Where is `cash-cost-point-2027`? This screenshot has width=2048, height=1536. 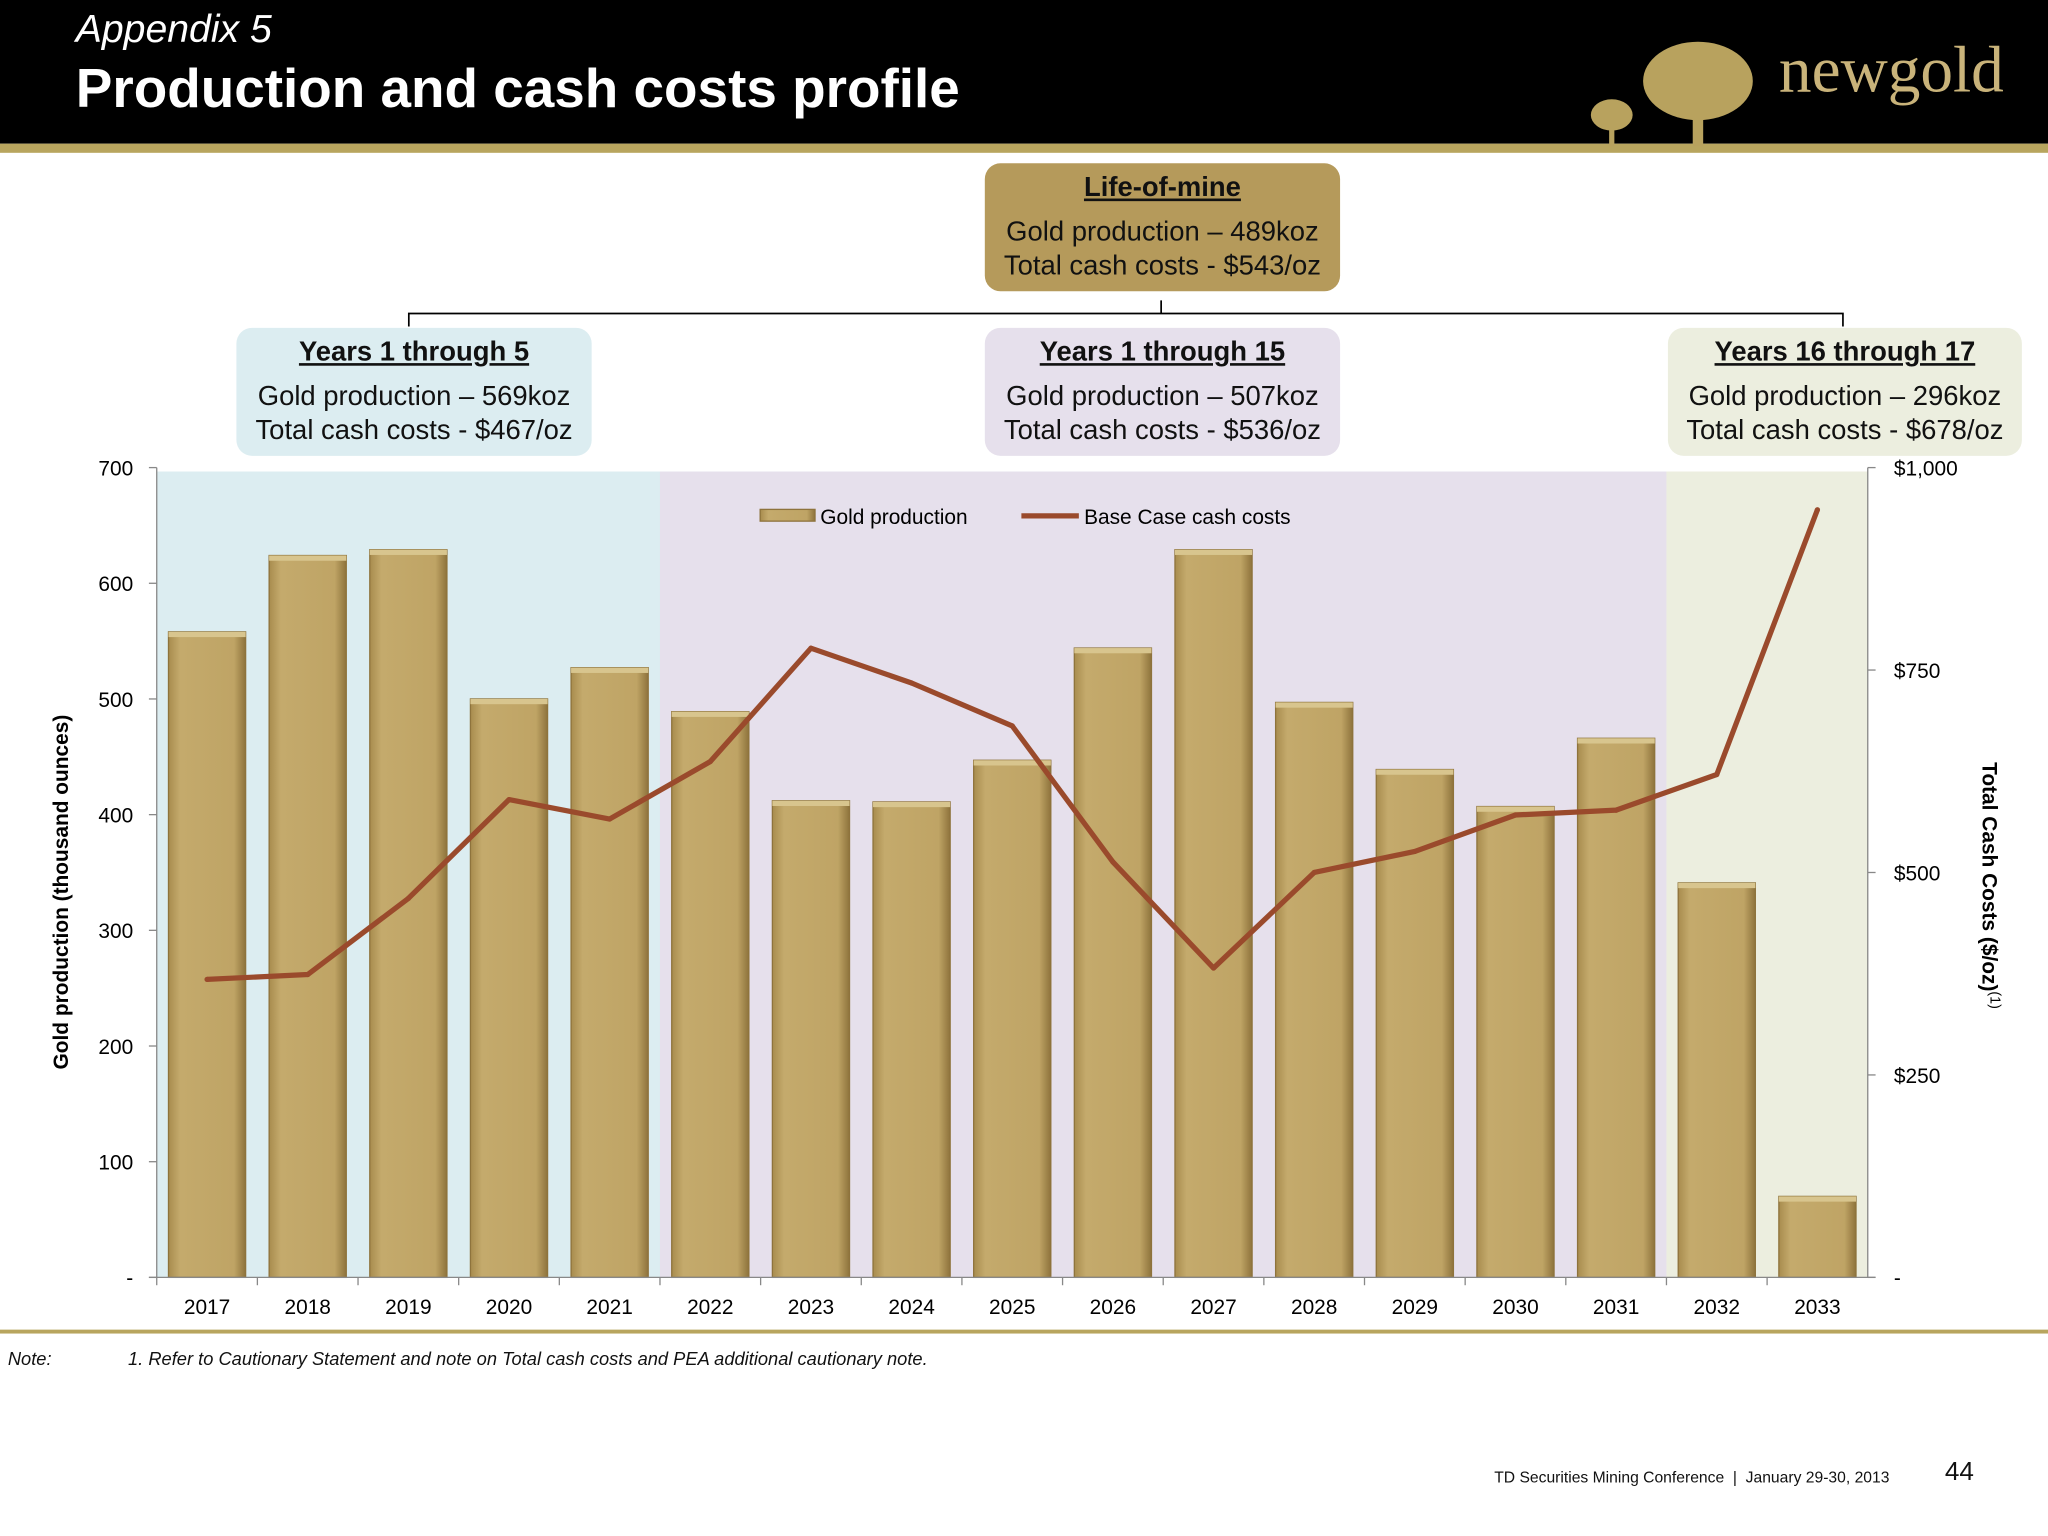
cash-cost-point-2027 is located at coordinates (1213, 968).